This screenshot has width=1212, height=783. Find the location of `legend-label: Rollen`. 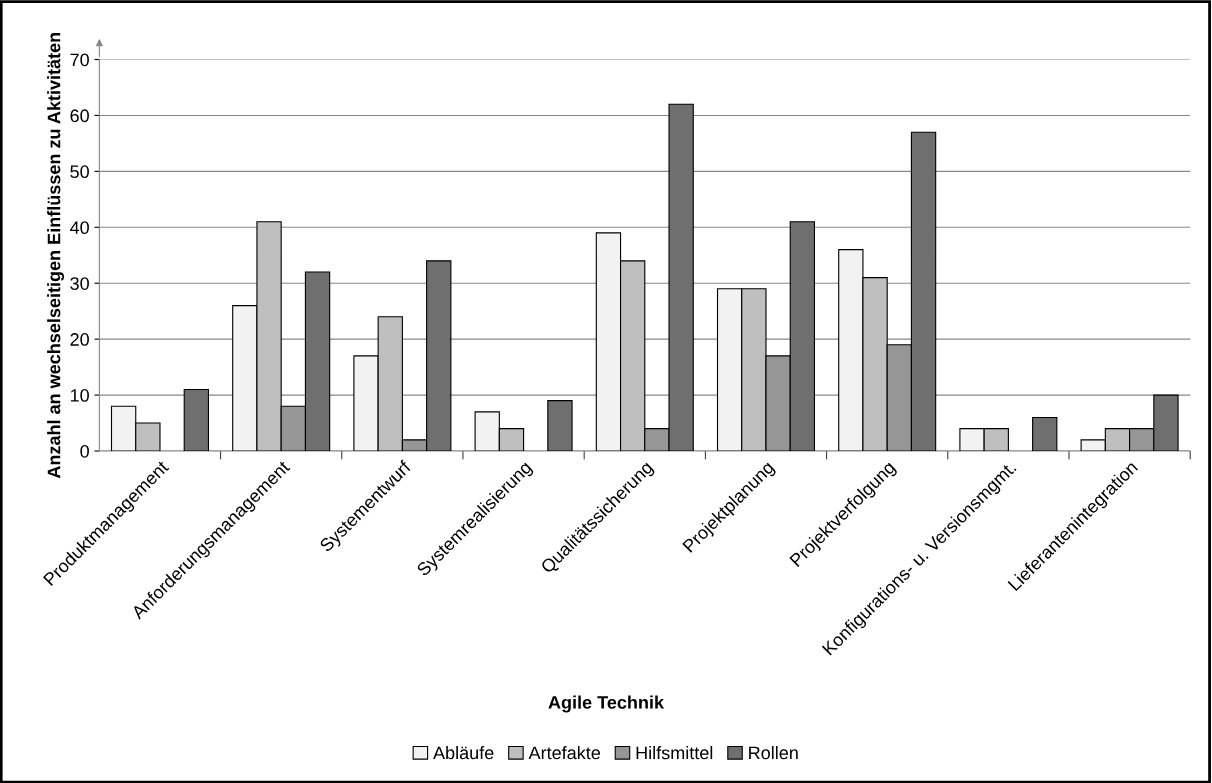

legend-label: Rollen is located at coordinates (773, 753).